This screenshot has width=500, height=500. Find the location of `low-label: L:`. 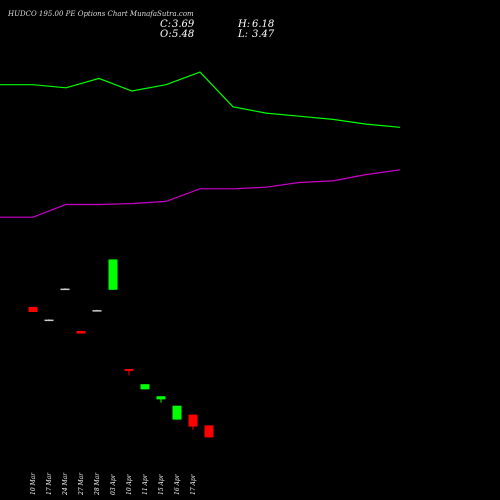

low-label: L: is located at coordinates (242, 34).